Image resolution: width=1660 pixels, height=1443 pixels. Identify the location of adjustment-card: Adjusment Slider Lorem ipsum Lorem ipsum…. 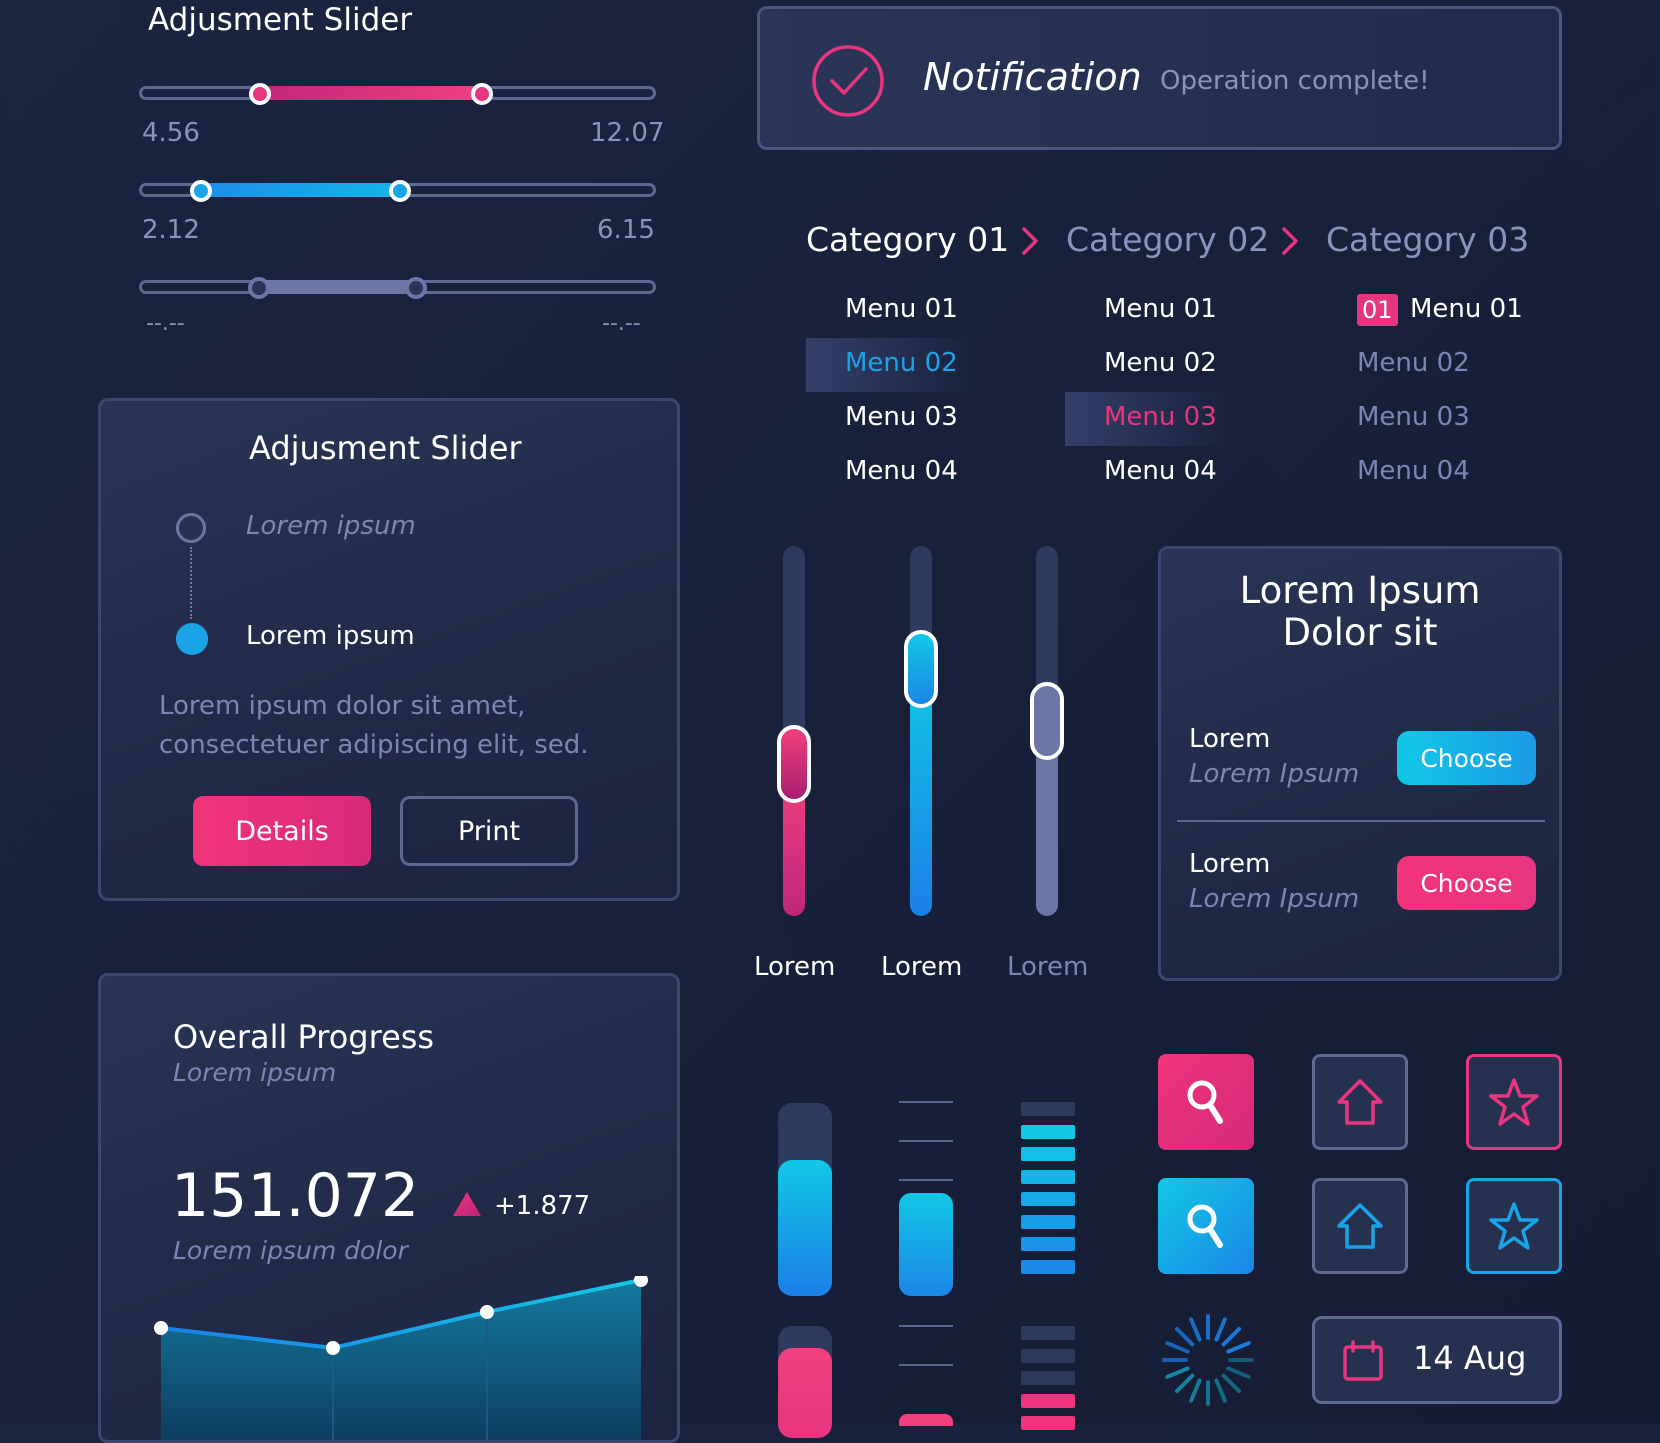
(389, 649).